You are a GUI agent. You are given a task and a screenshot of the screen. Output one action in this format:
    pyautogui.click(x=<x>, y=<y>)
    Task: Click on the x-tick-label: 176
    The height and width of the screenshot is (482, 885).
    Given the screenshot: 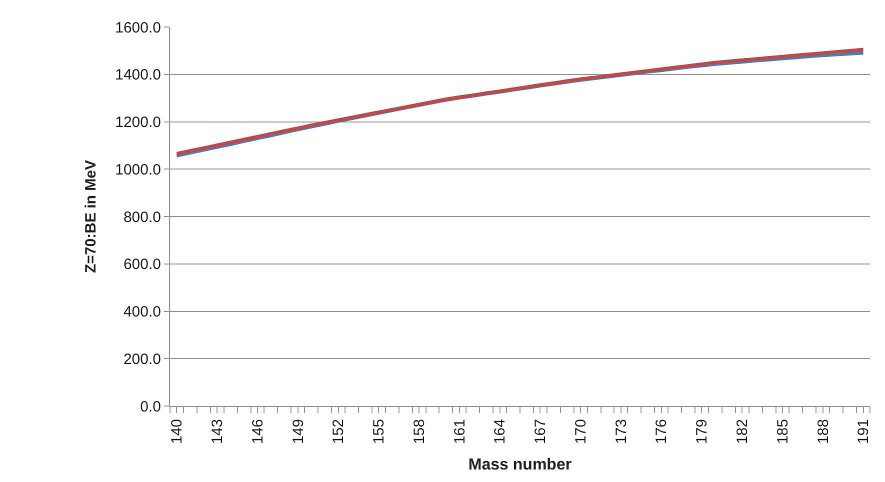 What is the action you would take?
    pyautogui.click(x=661, y=431)
    